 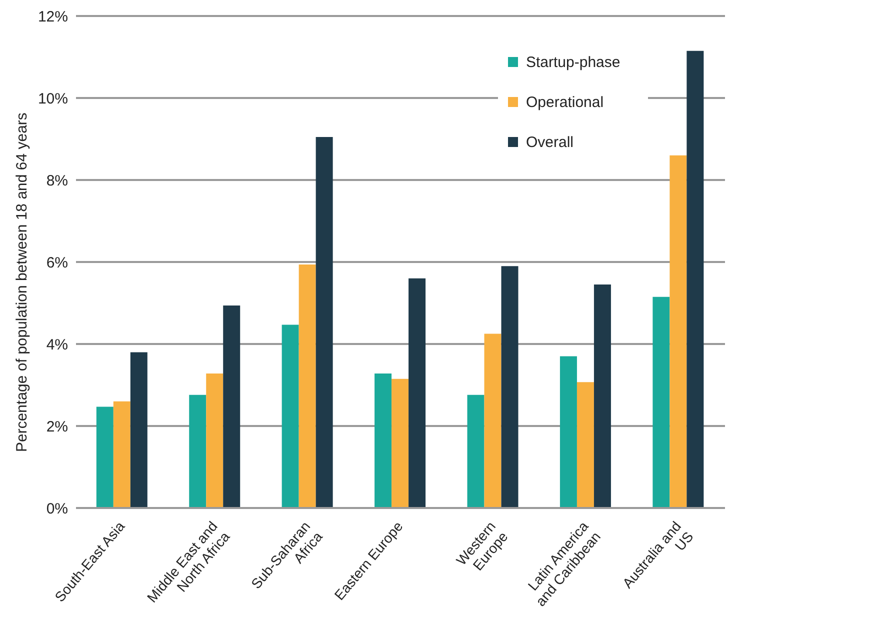 What do you see at coordinates (57, 263) in the screenshot?
I see `y-tick-label: 6%` at bounding box center [57, 263].